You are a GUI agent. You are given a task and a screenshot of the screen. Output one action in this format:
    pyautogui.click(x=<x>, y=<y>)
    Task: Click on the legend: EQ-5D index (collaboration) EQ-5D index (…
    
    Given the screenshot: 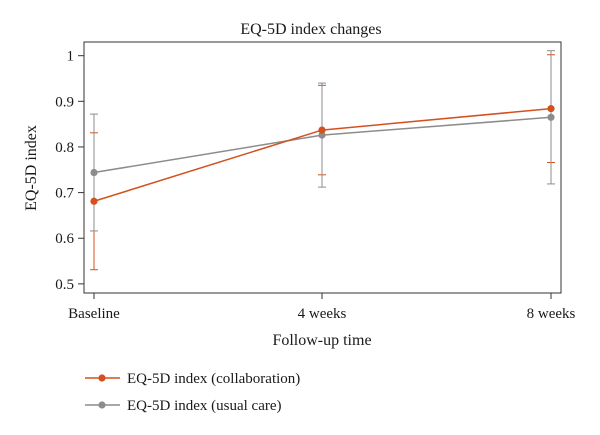 What is the action you would take?
    pyautogui.click(x=192, y=392)
    